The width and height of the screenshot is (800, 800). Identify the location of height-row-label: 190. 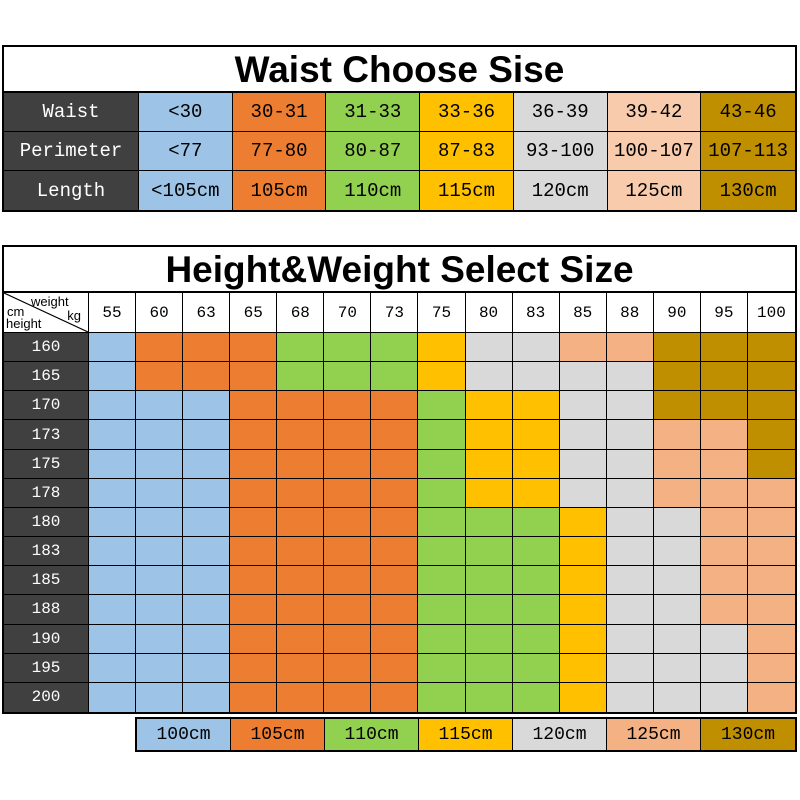
(46, 639).